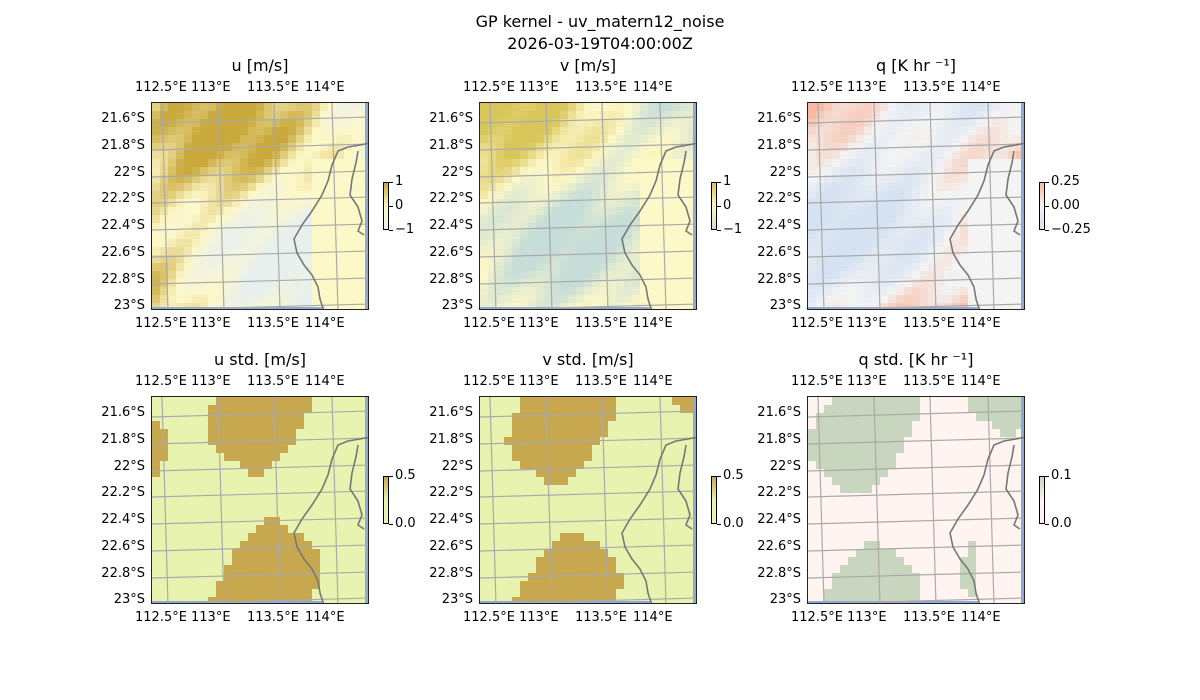 This screenshot has width=1200, height=700. What do you see at coordinates (539, 323) in the screenshot?
I see `lon-tick-label: 113°E` at bounding box center [539, 323].